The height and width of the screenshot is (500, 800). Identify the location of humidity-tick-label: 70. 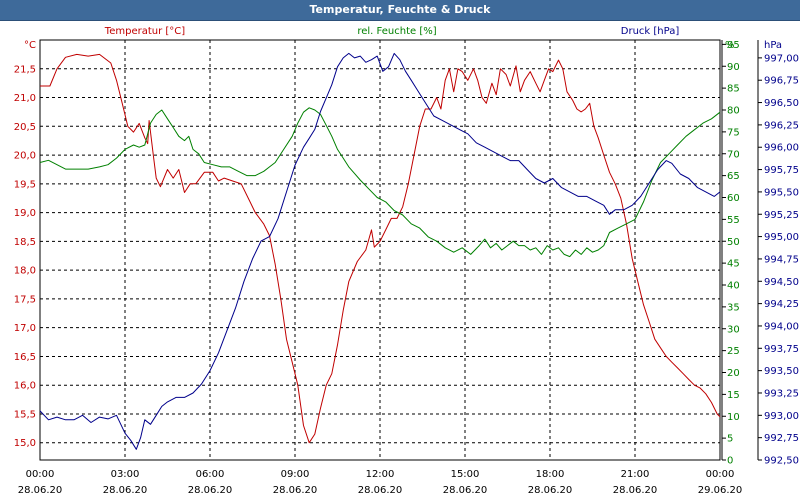
(733, 154).